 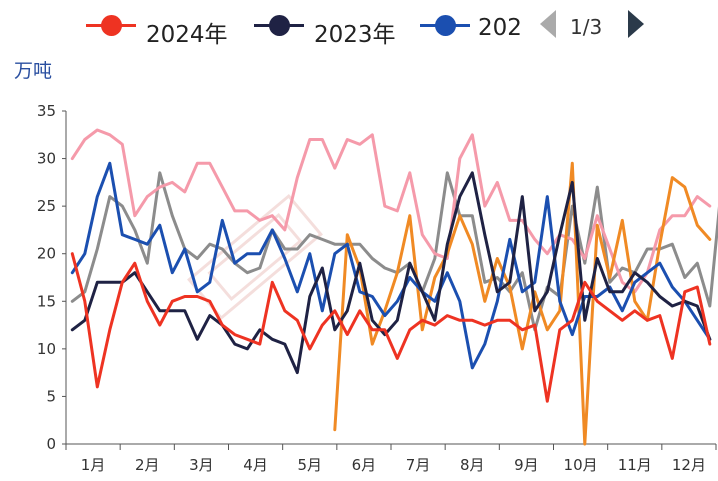 I want to click on y-tick-label: 35, so click(x=46, y=111).